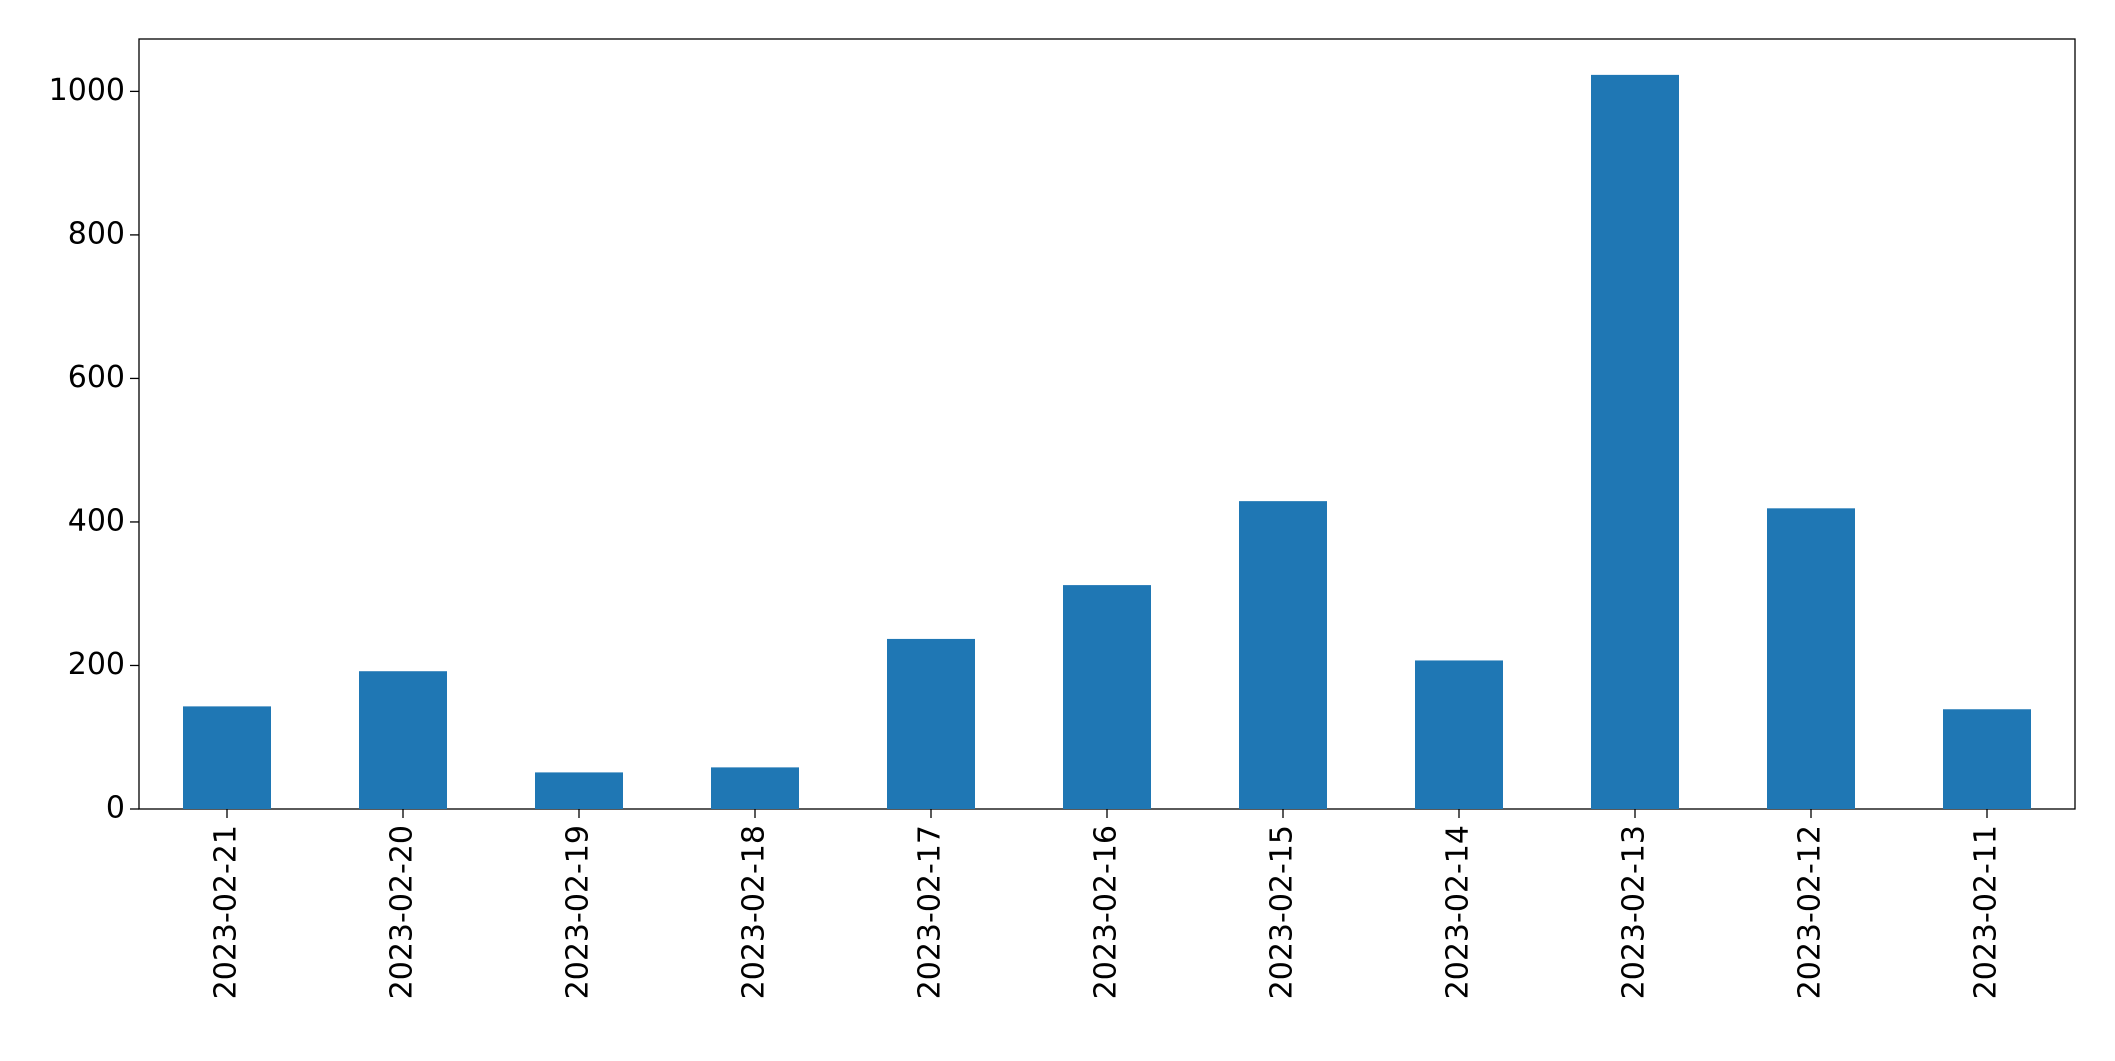 This screenshot has width=2115, height=1061. What do you see at coordinates (87, 90) in the screenshot?
I see `y-tick-label: 1000` at bounding box center [87, 90].